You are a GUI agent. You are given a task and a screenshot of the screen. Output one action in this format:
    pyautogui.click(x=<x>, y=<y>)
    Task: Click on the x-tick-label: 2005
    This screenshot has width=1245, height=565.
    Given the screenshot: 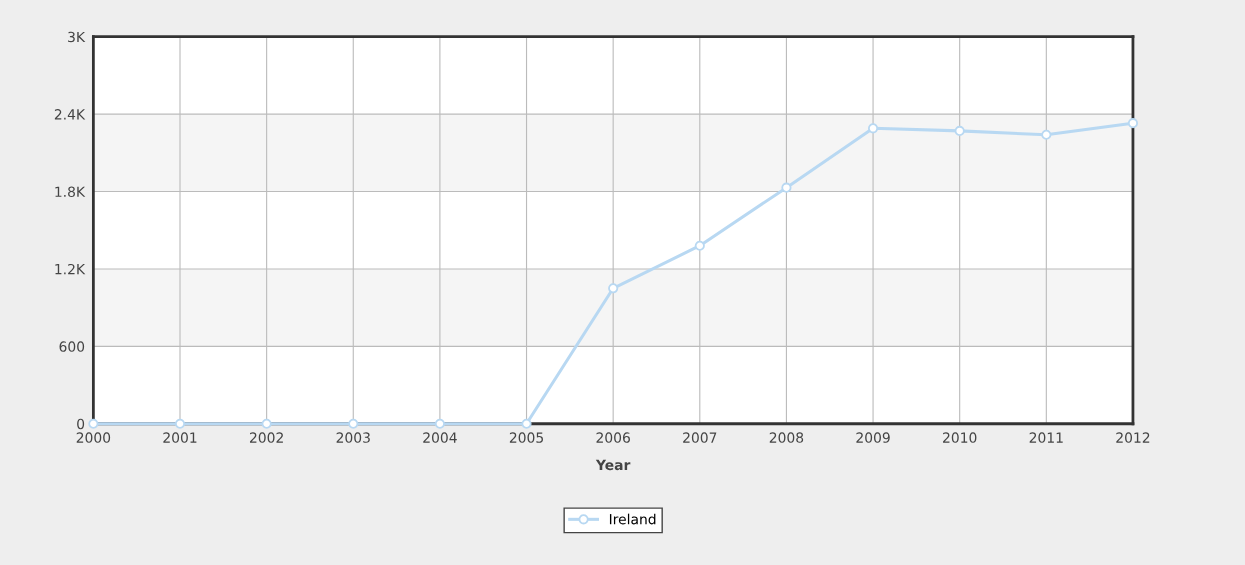 What is the action you would take?
    pyautogui.click(x=526, y=437)
    